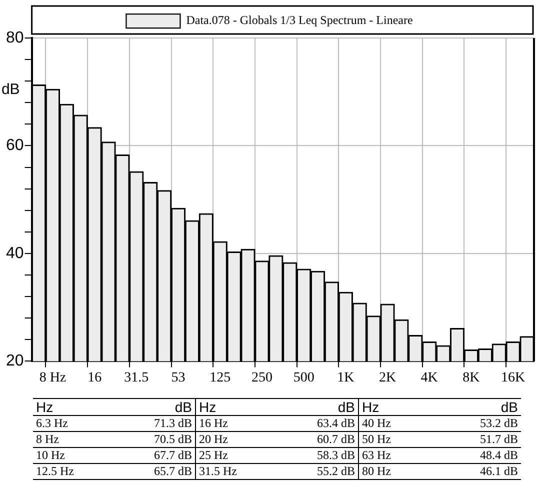  I want to click on x-tick-label: 125, so click(220, 378).